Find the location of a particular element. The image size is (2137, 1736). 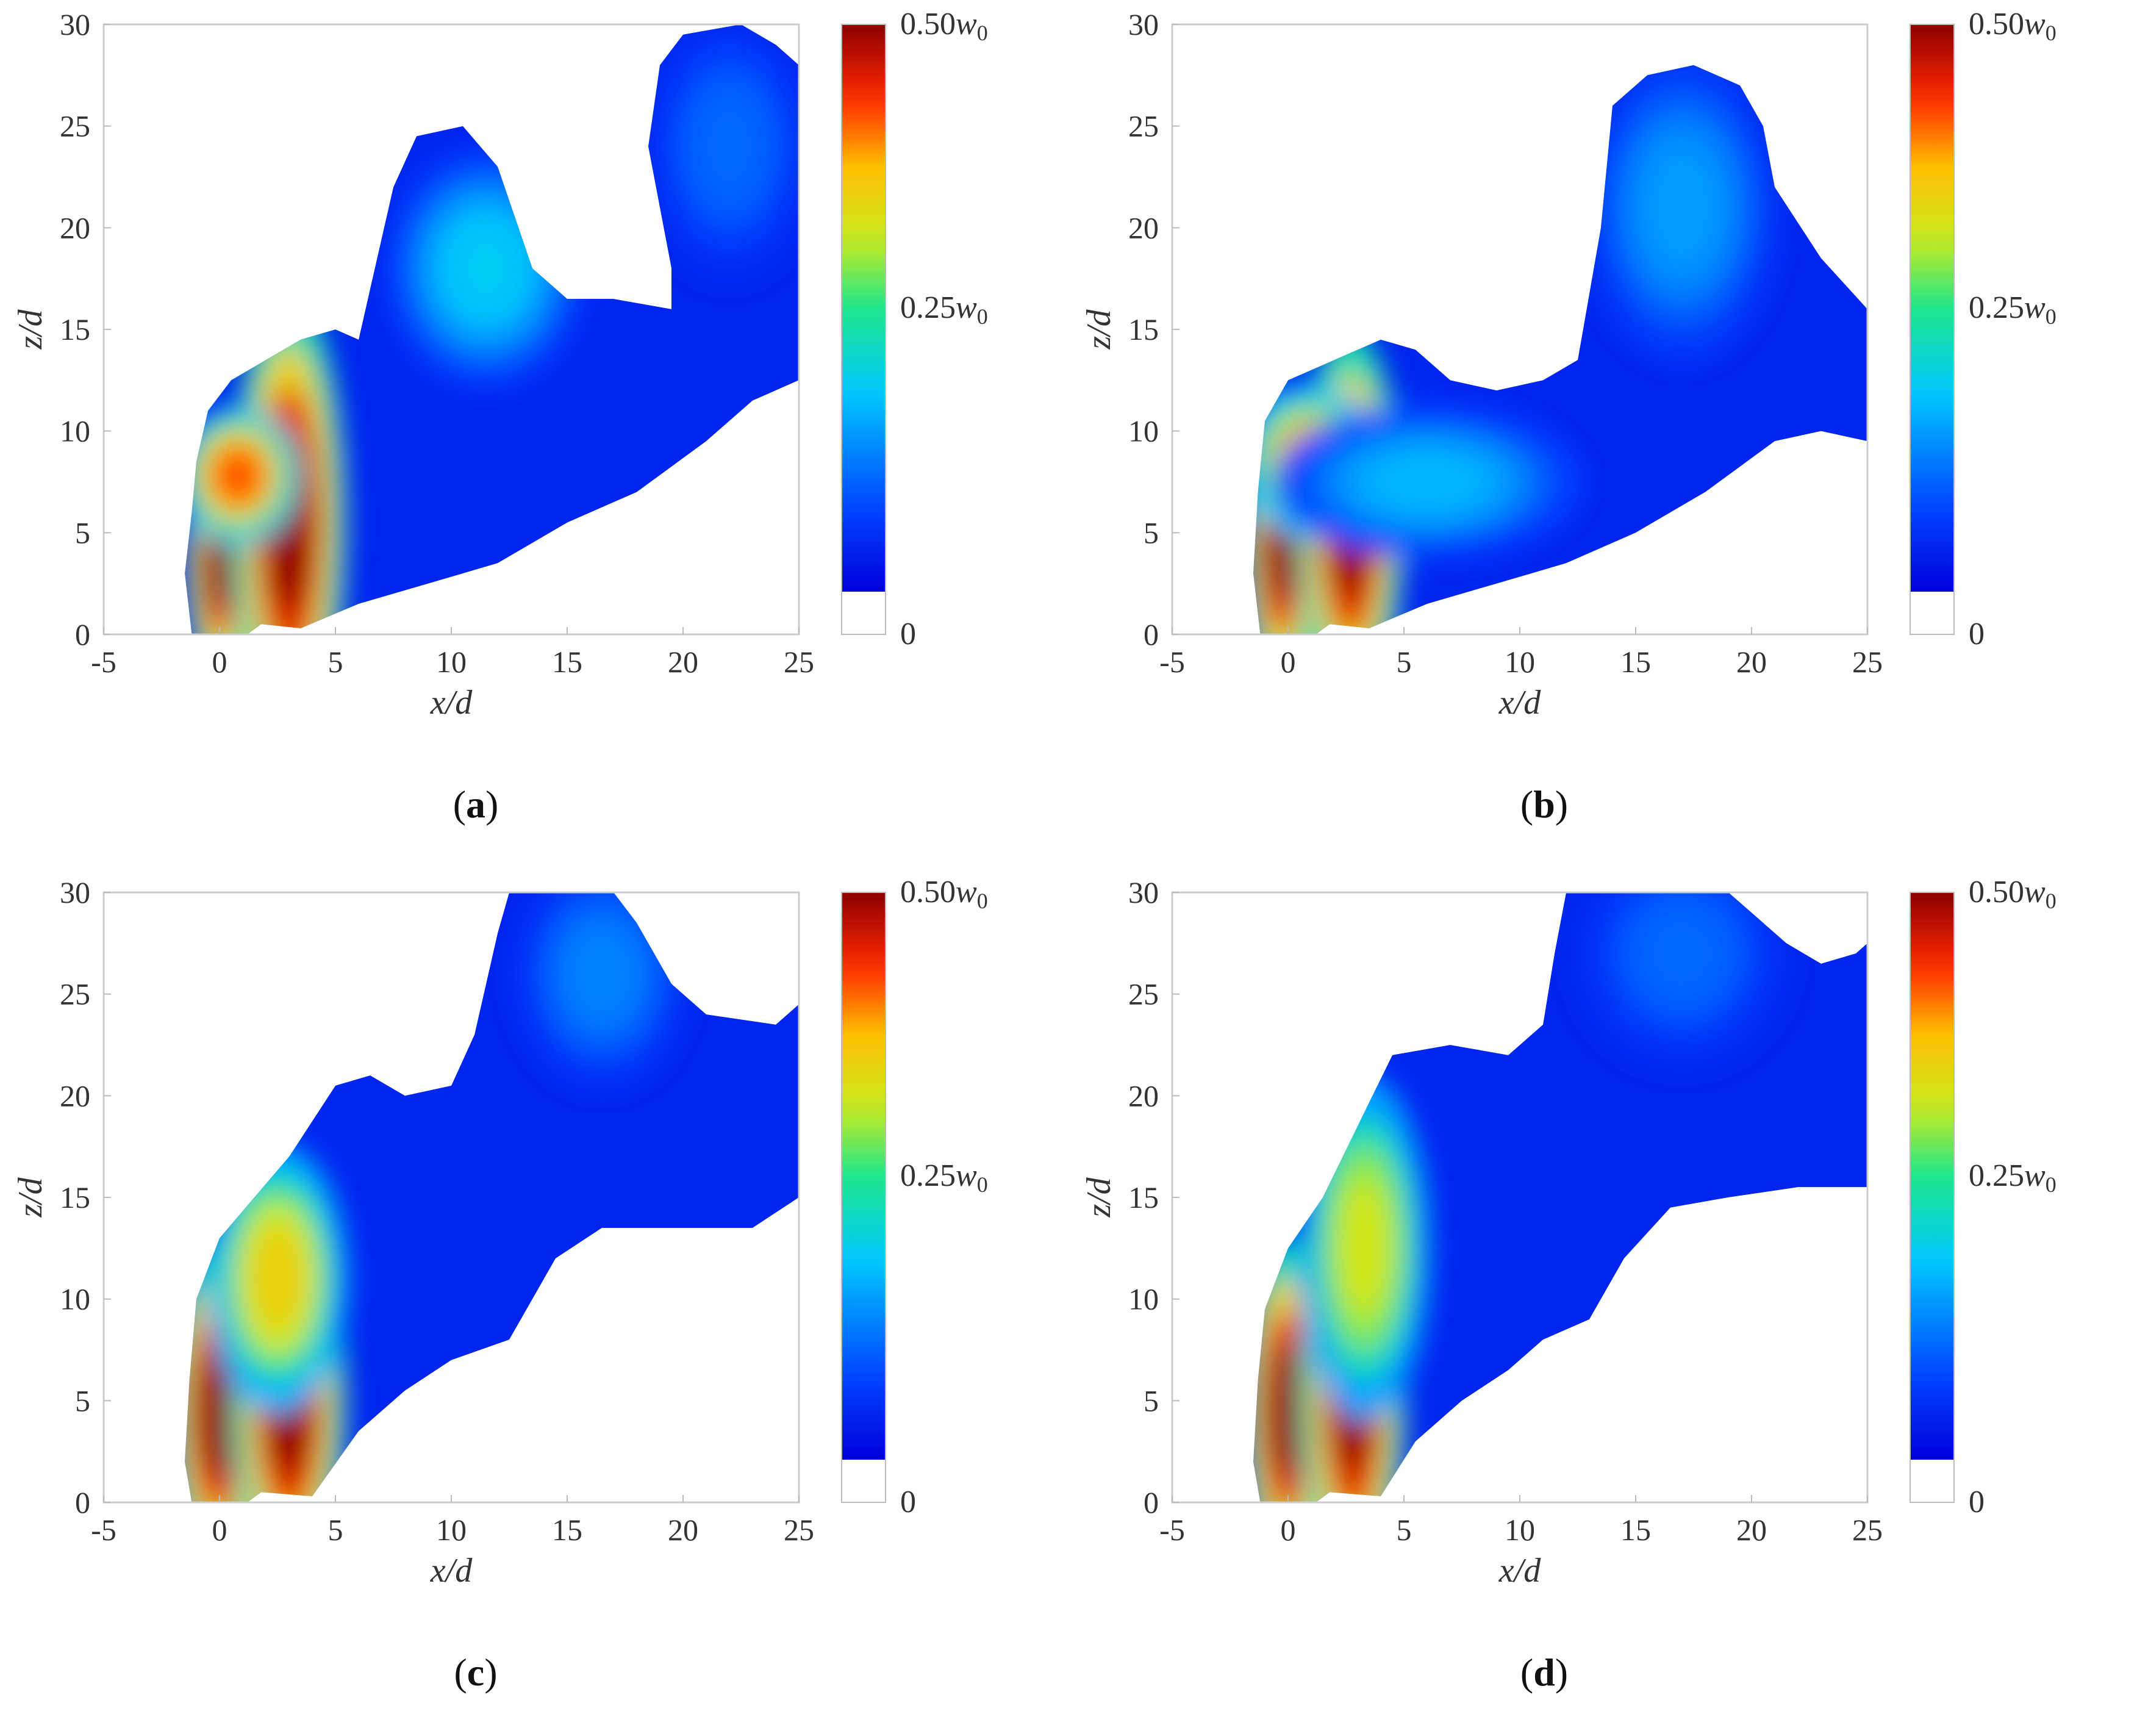

panel-label: (b) is located at coordinates (1544, 805).